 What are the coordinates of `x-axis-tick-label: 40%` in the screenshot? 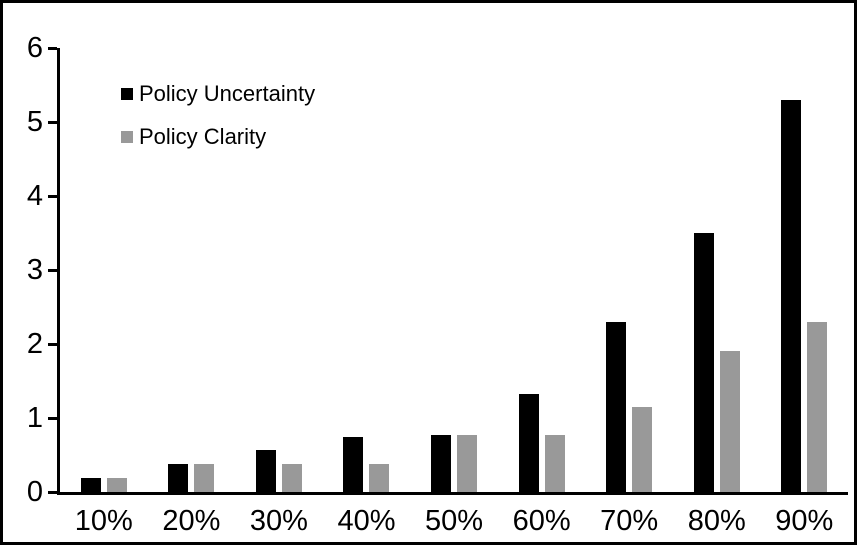 It's located at (366, 521).